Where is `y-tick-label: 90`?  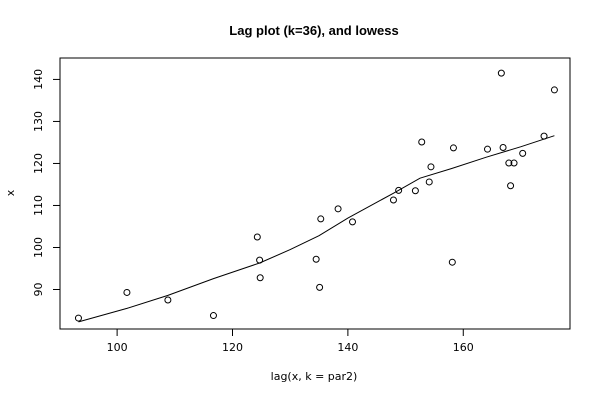
y-tick-label: 90 is located at coordinates (38, 290).